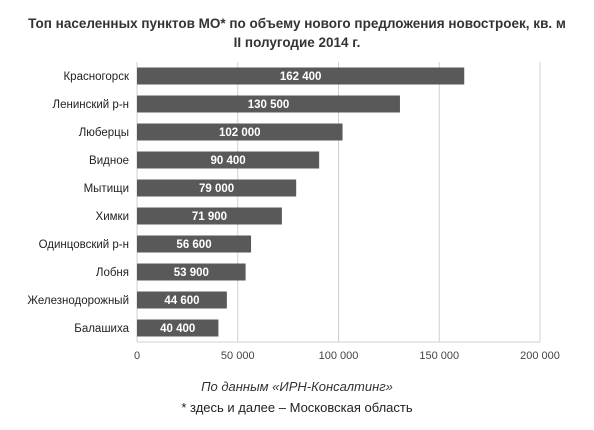 Image resolution: width=594 pixels, height=430 pixels. I want to click on value-label-7: 53 900, so click(191, 273).